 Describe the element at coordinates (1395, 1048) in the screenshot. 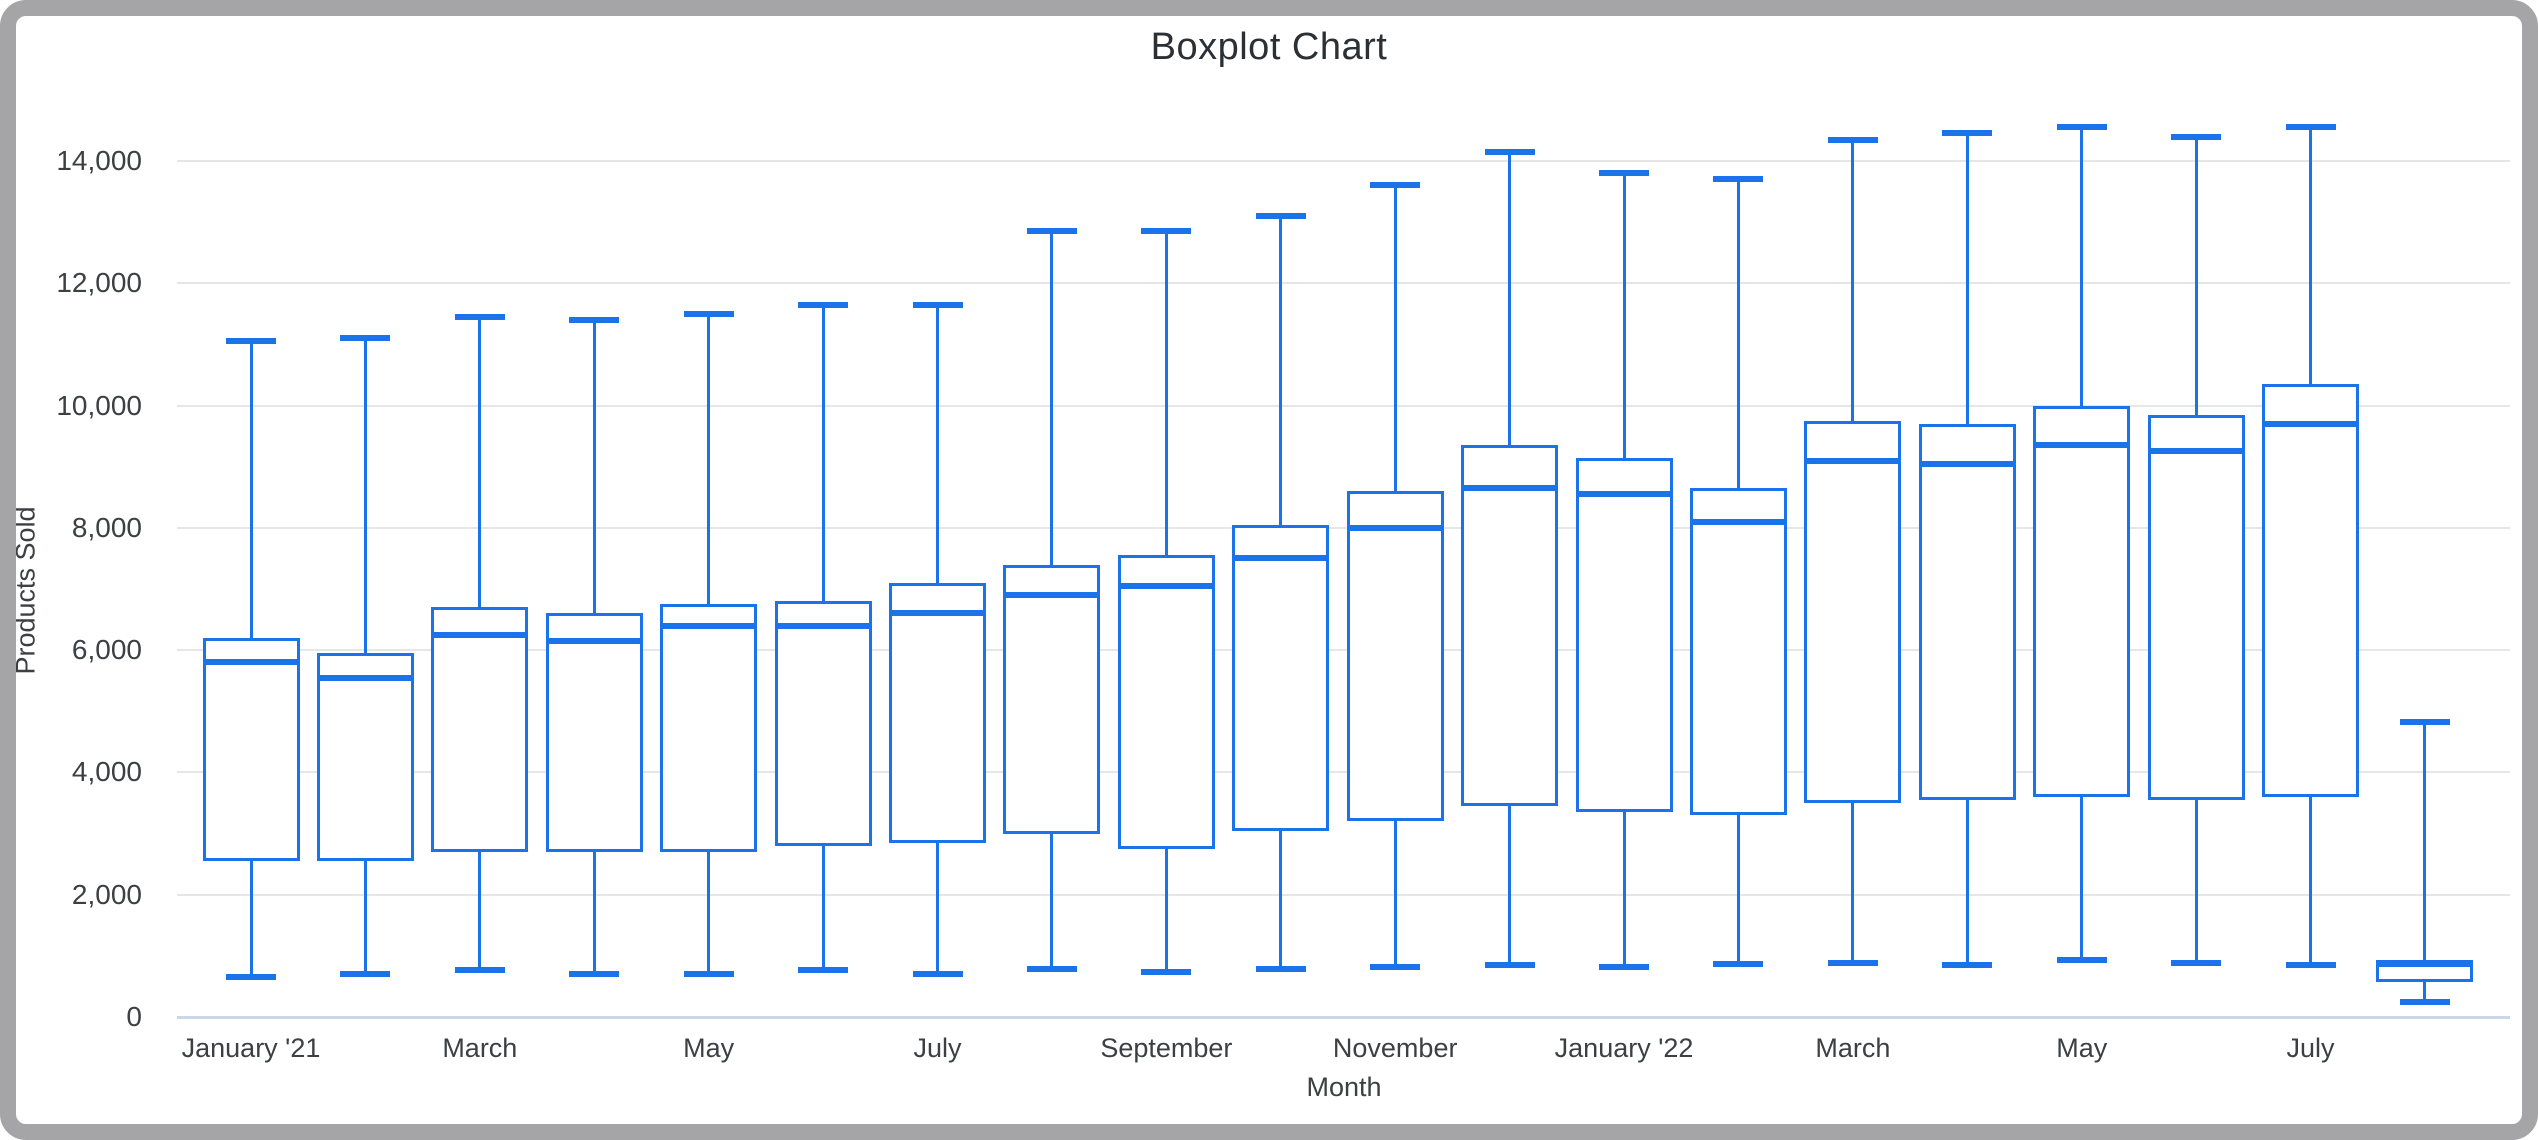

I see `x-tick-label: November` at that location.